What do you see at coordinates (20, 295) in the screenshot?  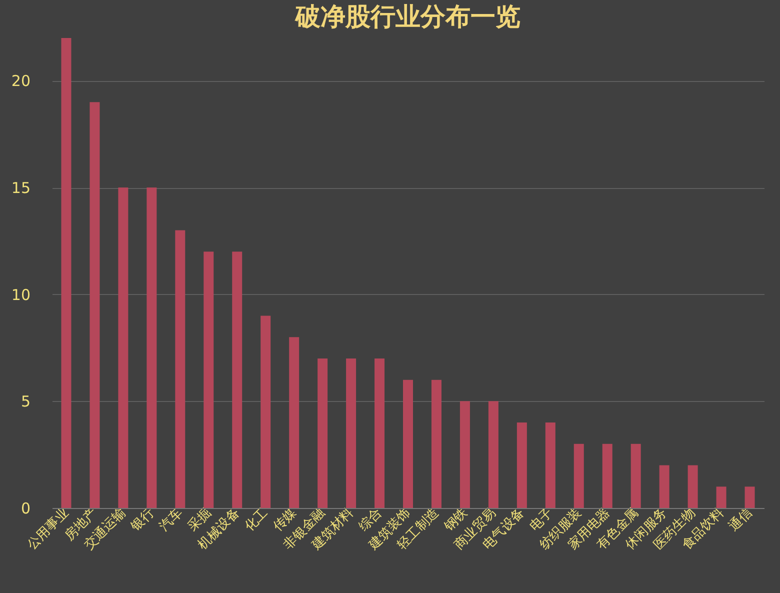 I see `y-tick-label: 10` at bounding box center [20, 295].